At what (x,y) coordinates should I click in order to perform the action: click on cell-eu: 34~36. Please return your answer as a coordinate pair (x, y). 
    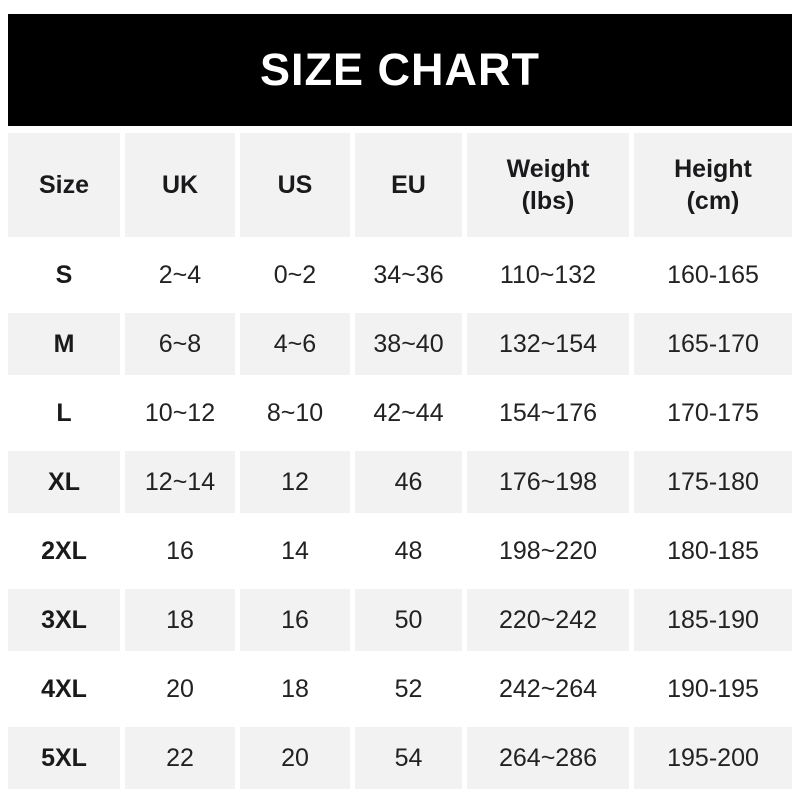
    Looking at the image, I should click on (408, 275).